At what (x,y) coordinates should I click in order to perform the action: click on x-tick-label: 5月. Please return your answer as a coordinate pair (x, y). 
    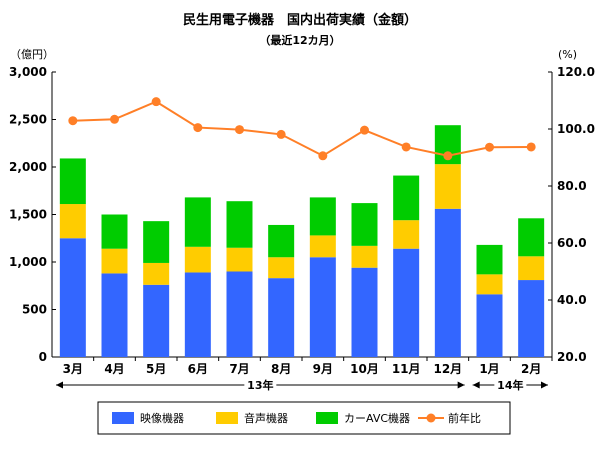
    Looking at the image, I should click on (156, 369).